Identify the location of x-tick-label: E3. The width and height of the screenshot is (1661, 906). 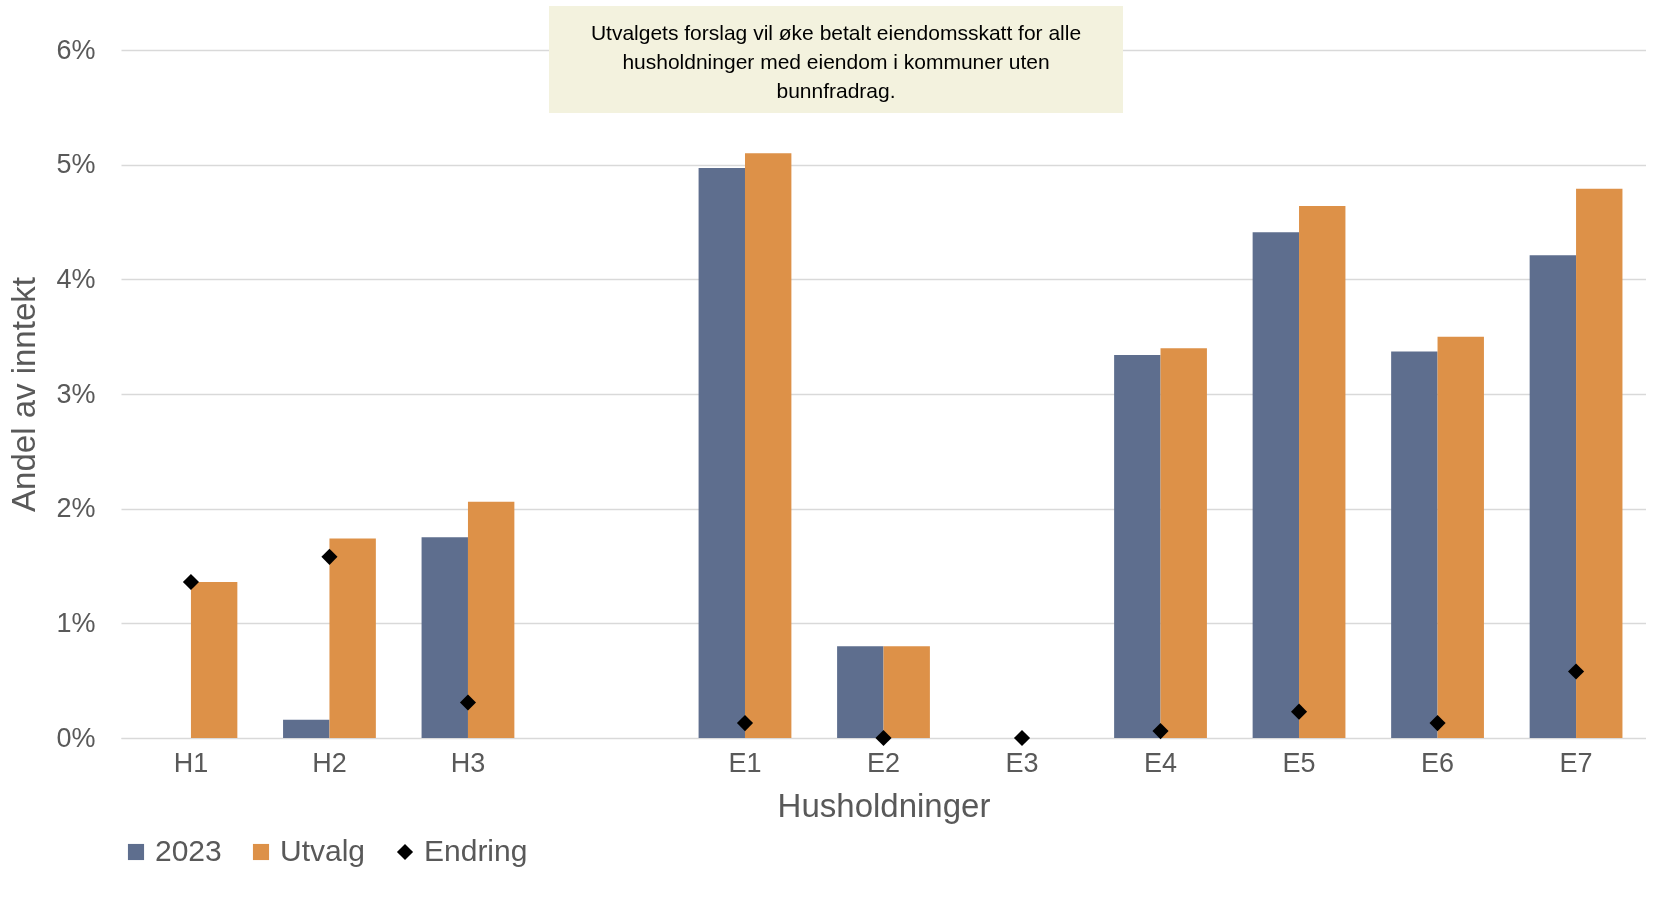
(1022, 762).